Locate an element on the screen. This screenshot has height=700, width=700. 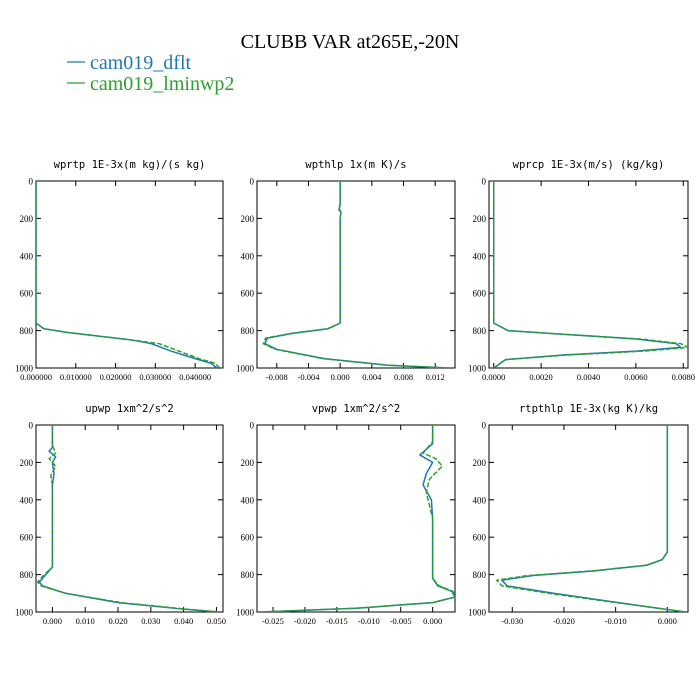
x-tick-label: -0.004 is located at coordinates (308, 377).